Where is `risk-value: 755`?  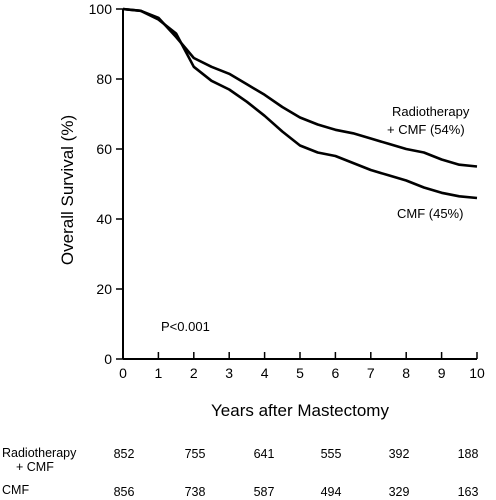 risk-value: 755 is located at coordinates (195, 454).